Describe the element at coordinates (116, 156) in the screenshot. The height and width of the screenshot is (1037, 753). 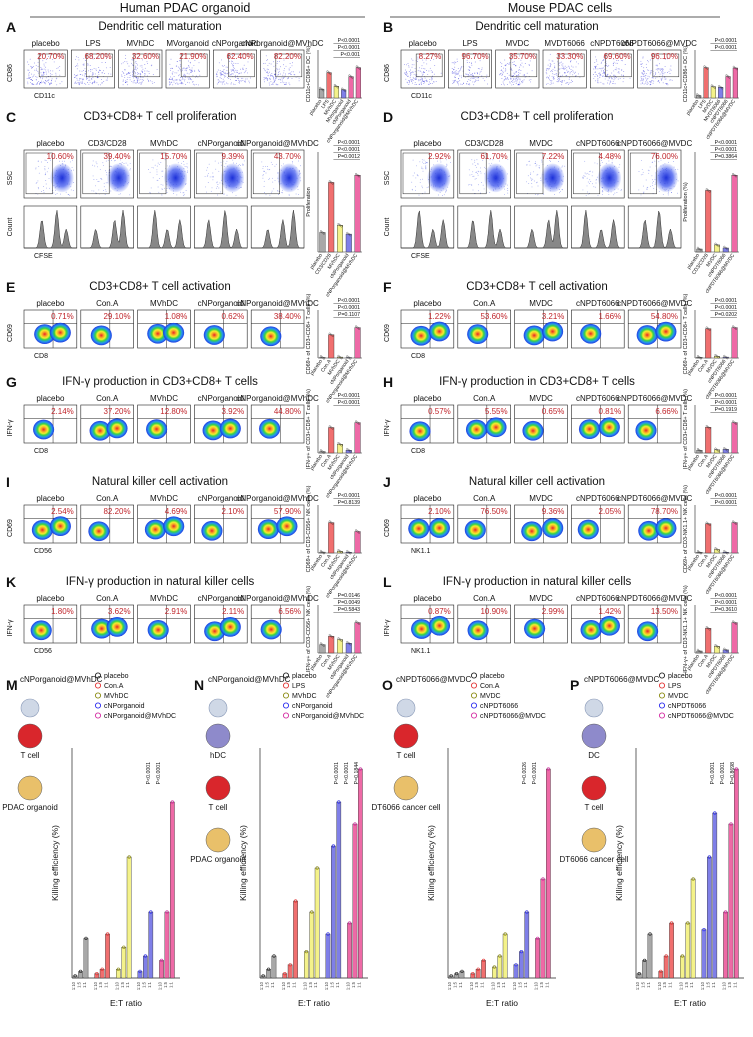
I see `gate-percentage: 39.40%` at that location.